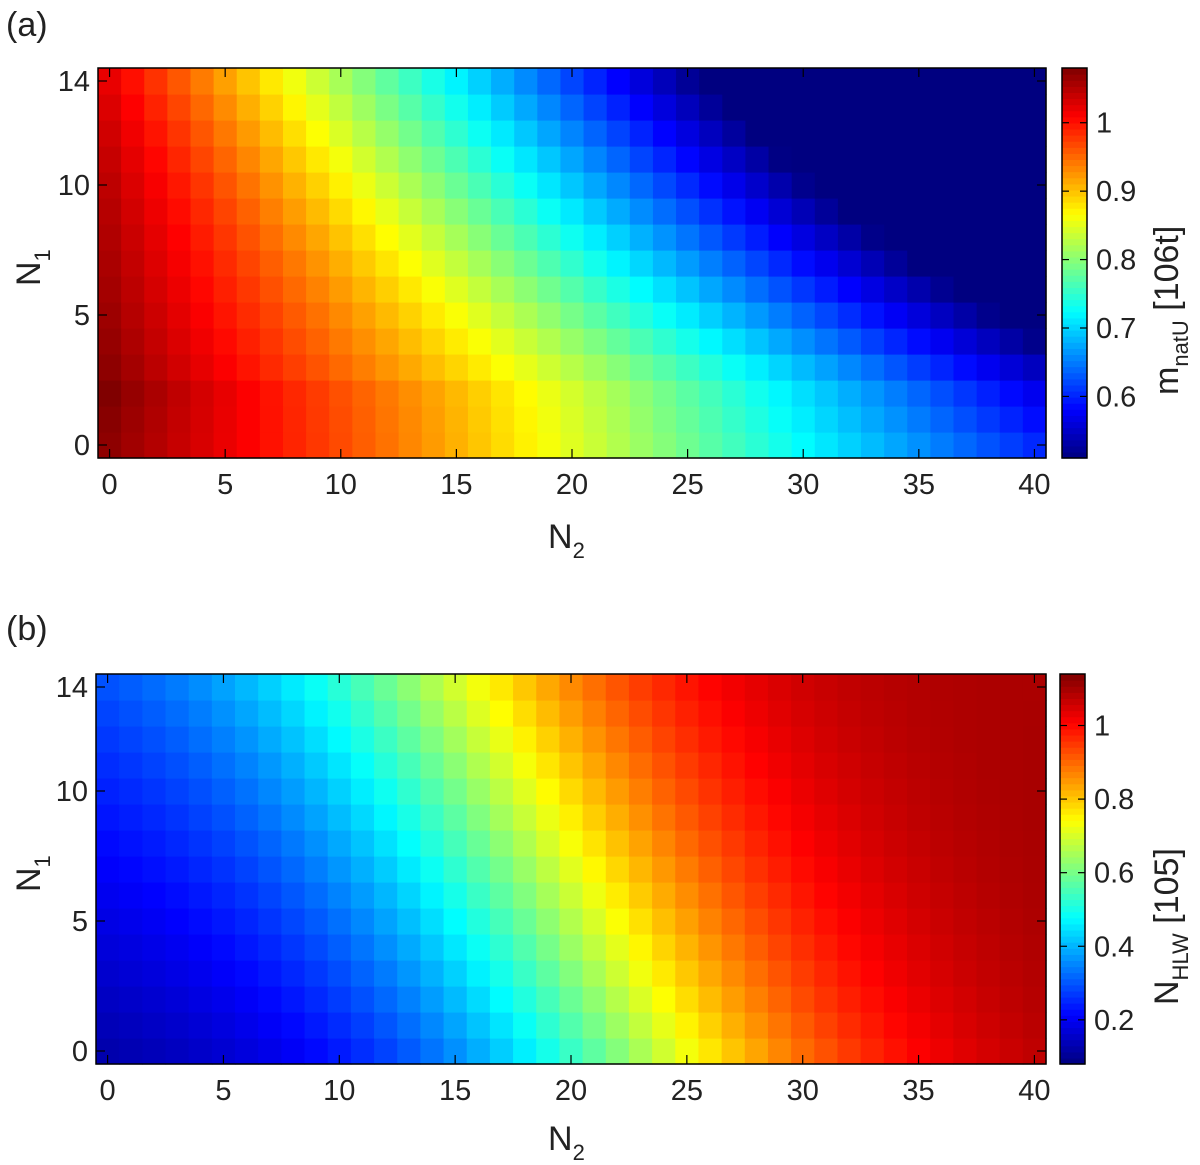 Image resolution: width=1200 pixels, height=1165 pixels. I want to click on x-tick-label: 35, so click(919, 485).